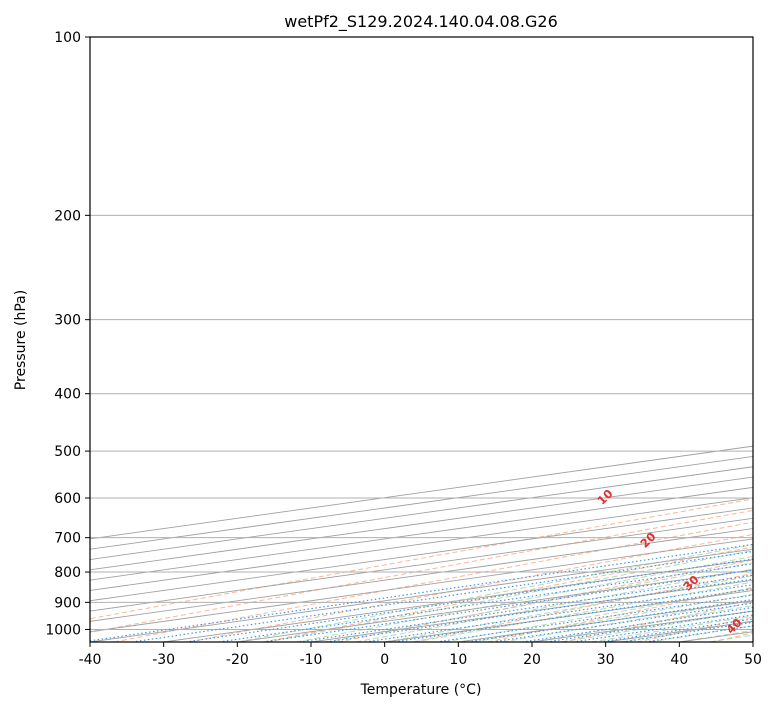 Image resolution: width=775 pixels, height=708 pixels. What do you see at coordinates (67, 573) in the screenshot?
I see `y-tick-label: 800` at bounding box center [67, 573].